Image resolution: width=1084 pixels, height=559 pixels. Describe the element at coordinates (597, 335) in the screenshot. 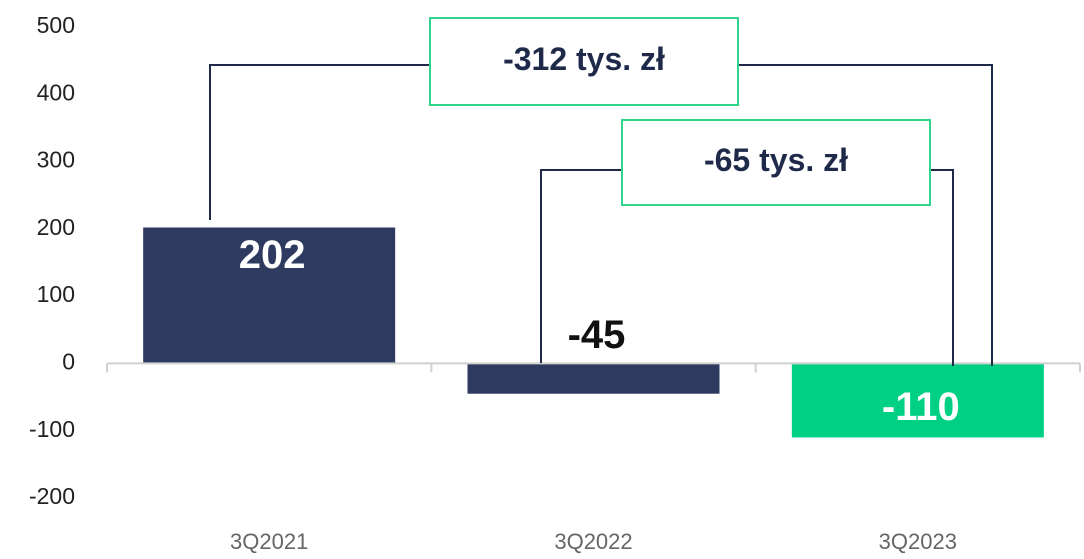

I see `value-label: -45` at that location.